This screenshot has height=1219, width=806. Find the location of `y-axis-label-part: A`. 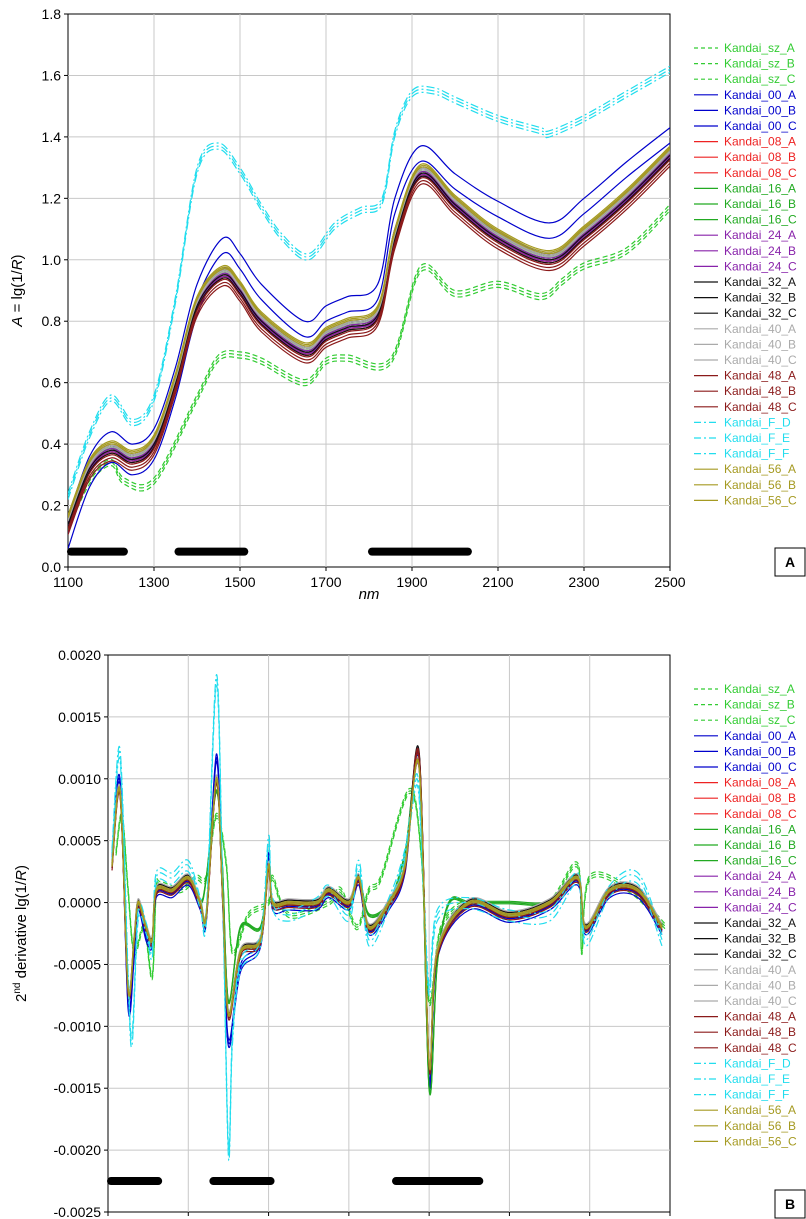

y-axis-label-part: A is located at coordinates (17, 322).